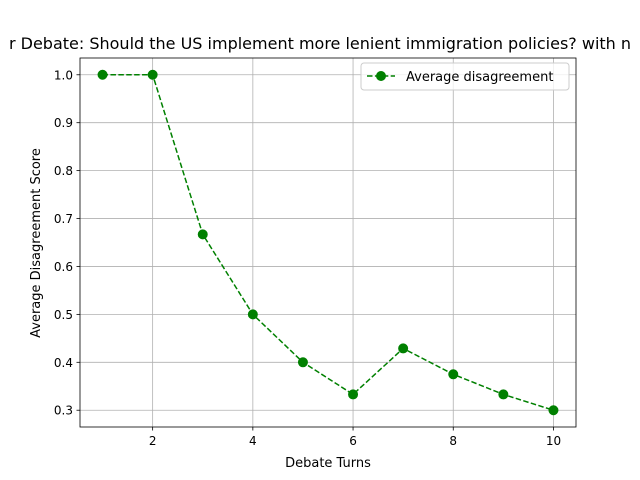 The image size is (640, 480). What do you see at coordinates (36, 243) in the screenshot?
I see `y-axis-label: Average Disagreement Score` at bounding box center [36, 243].